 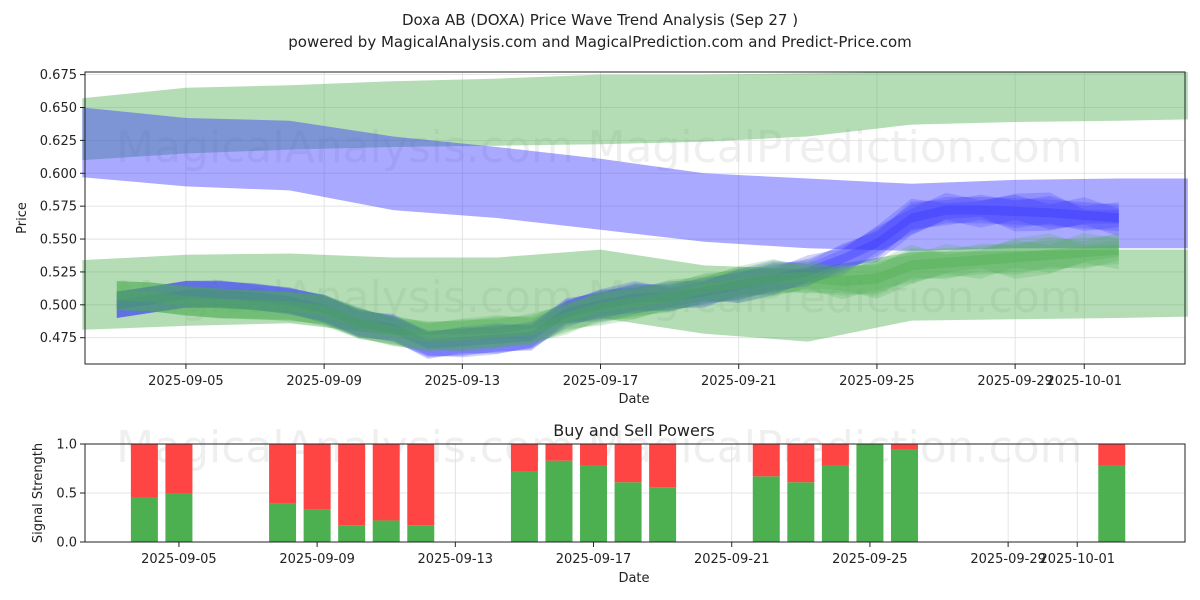 I want to click on power-x-tick-label: 2025-09-21, so click(x=732, y=559).